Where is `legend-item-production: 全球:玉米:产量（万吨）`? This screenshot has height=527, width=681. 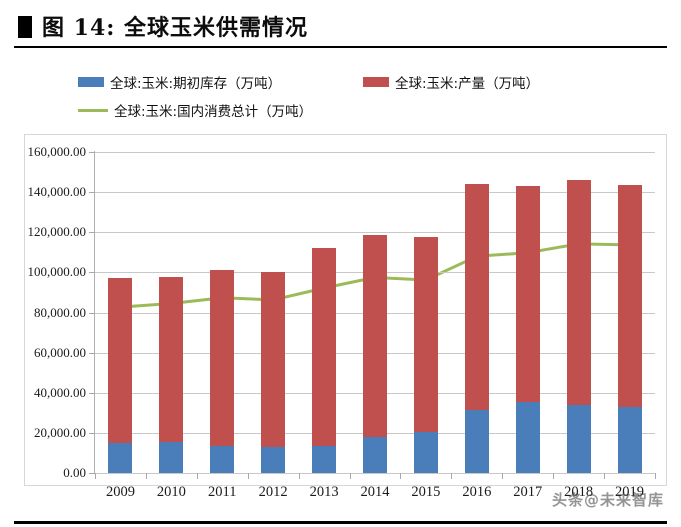 legend-item-production: 全球:玉米:产量（万吨） is located at coordinates (451, 82).